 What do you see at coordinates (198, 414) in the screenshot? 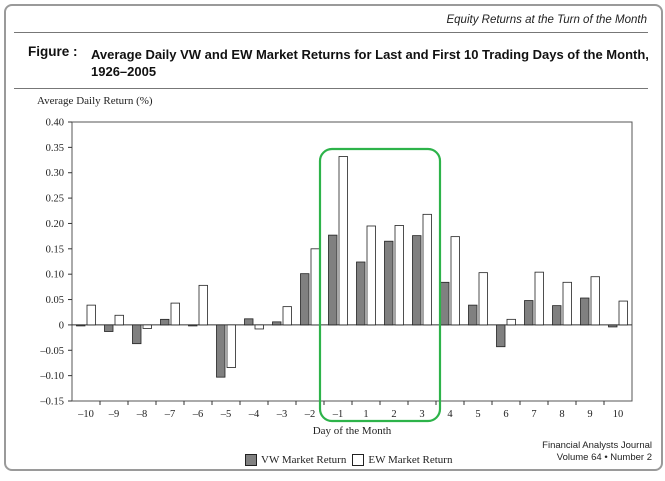
I see `x-tick-label: –6` at bounding box center [198, 414].